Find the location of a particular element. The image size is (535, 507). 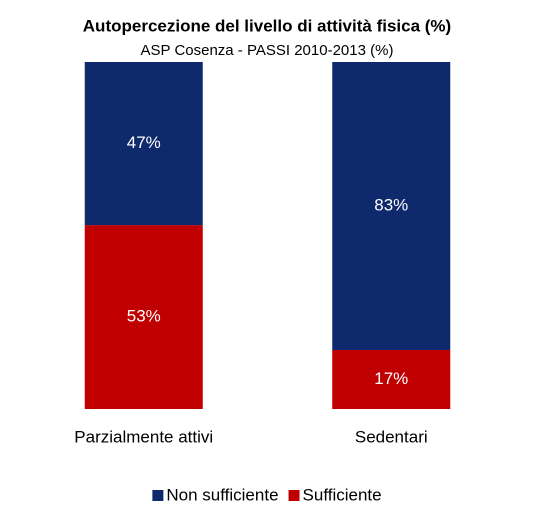

chart-subtitle: ASP Cosenza - PASSI 2010-2013 (%) is located at coordinates (267, 50).